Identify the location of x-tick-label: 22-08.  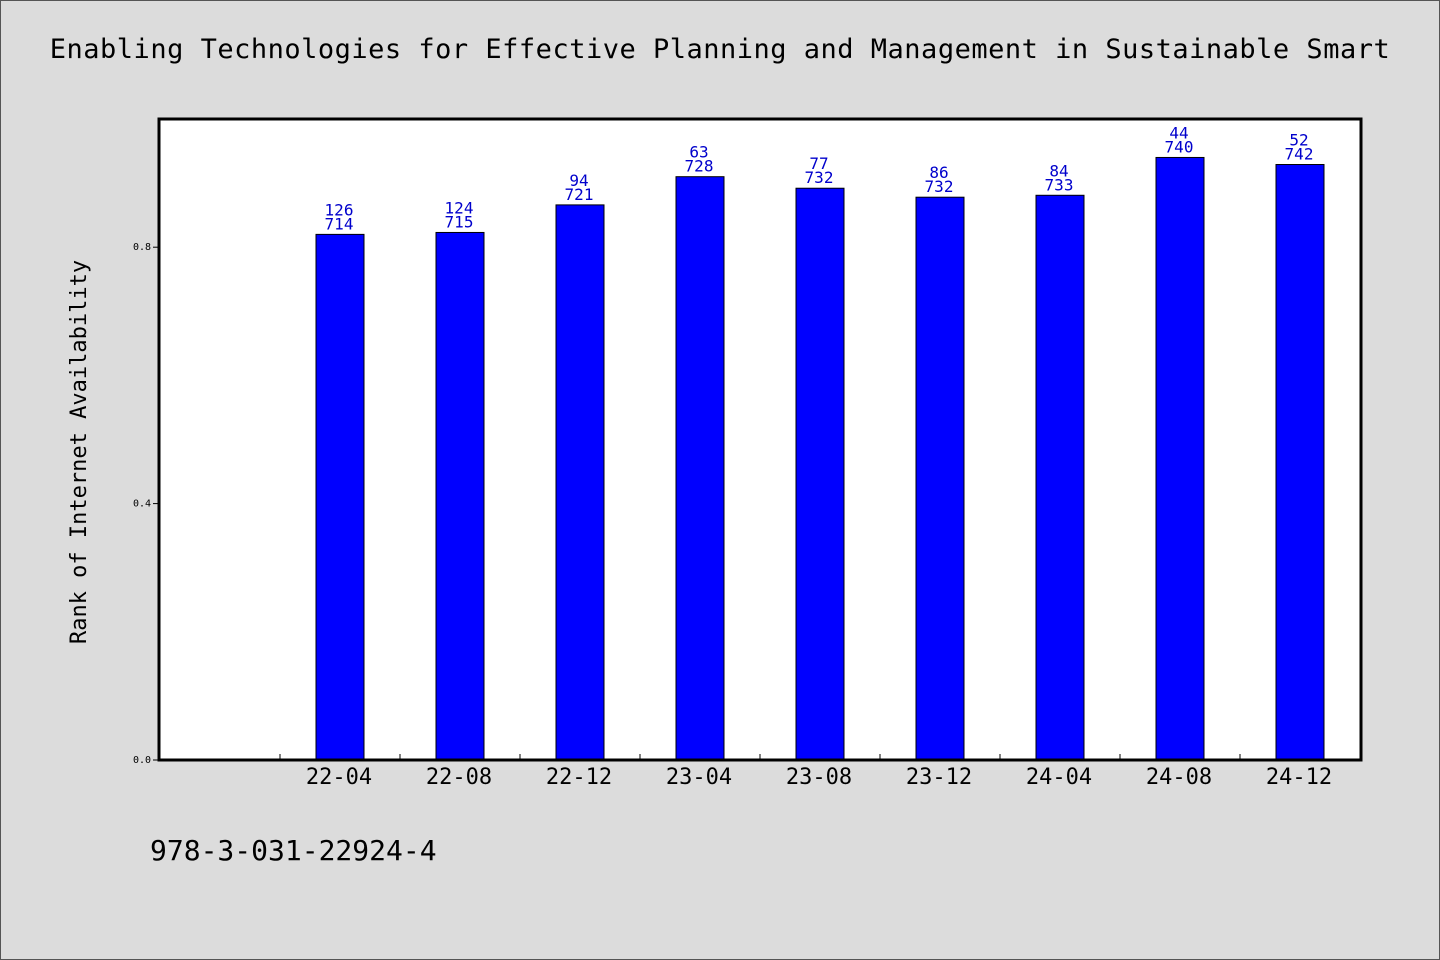
(459, 777).